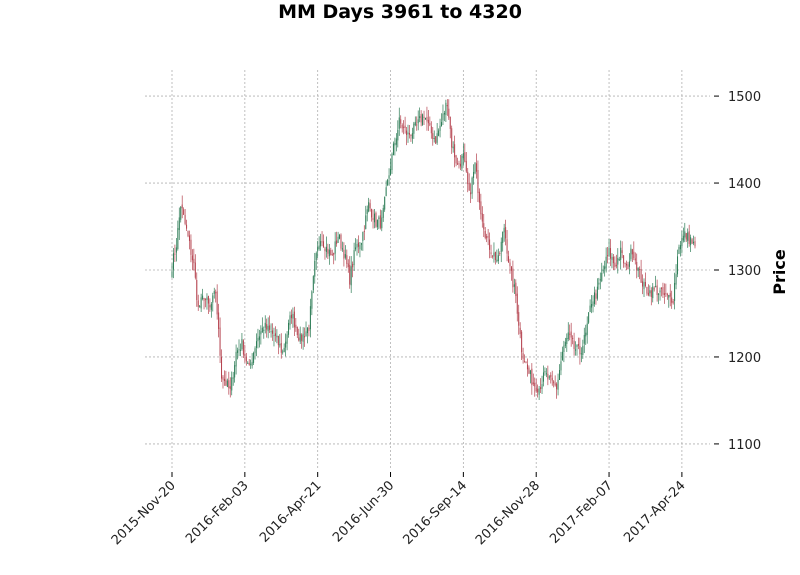 The image size is (800, 575). What do you see at coordinates (290, 511) in the screenshot?
I see `x-tick-label: 2016-Apr-21` at bounding box center [290, 511].